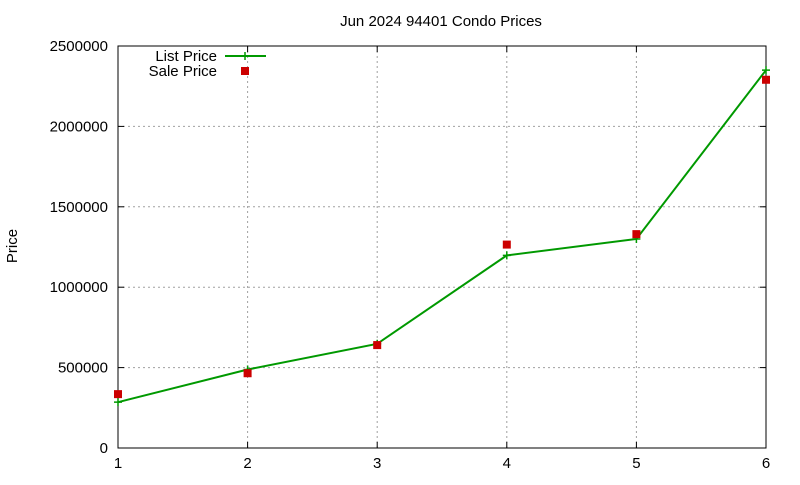 This screenshot has height=485, width=800. Describe the element at coordinates (79, 126) in the screenshot. I see `y-tick-label: 2000000` at that location.